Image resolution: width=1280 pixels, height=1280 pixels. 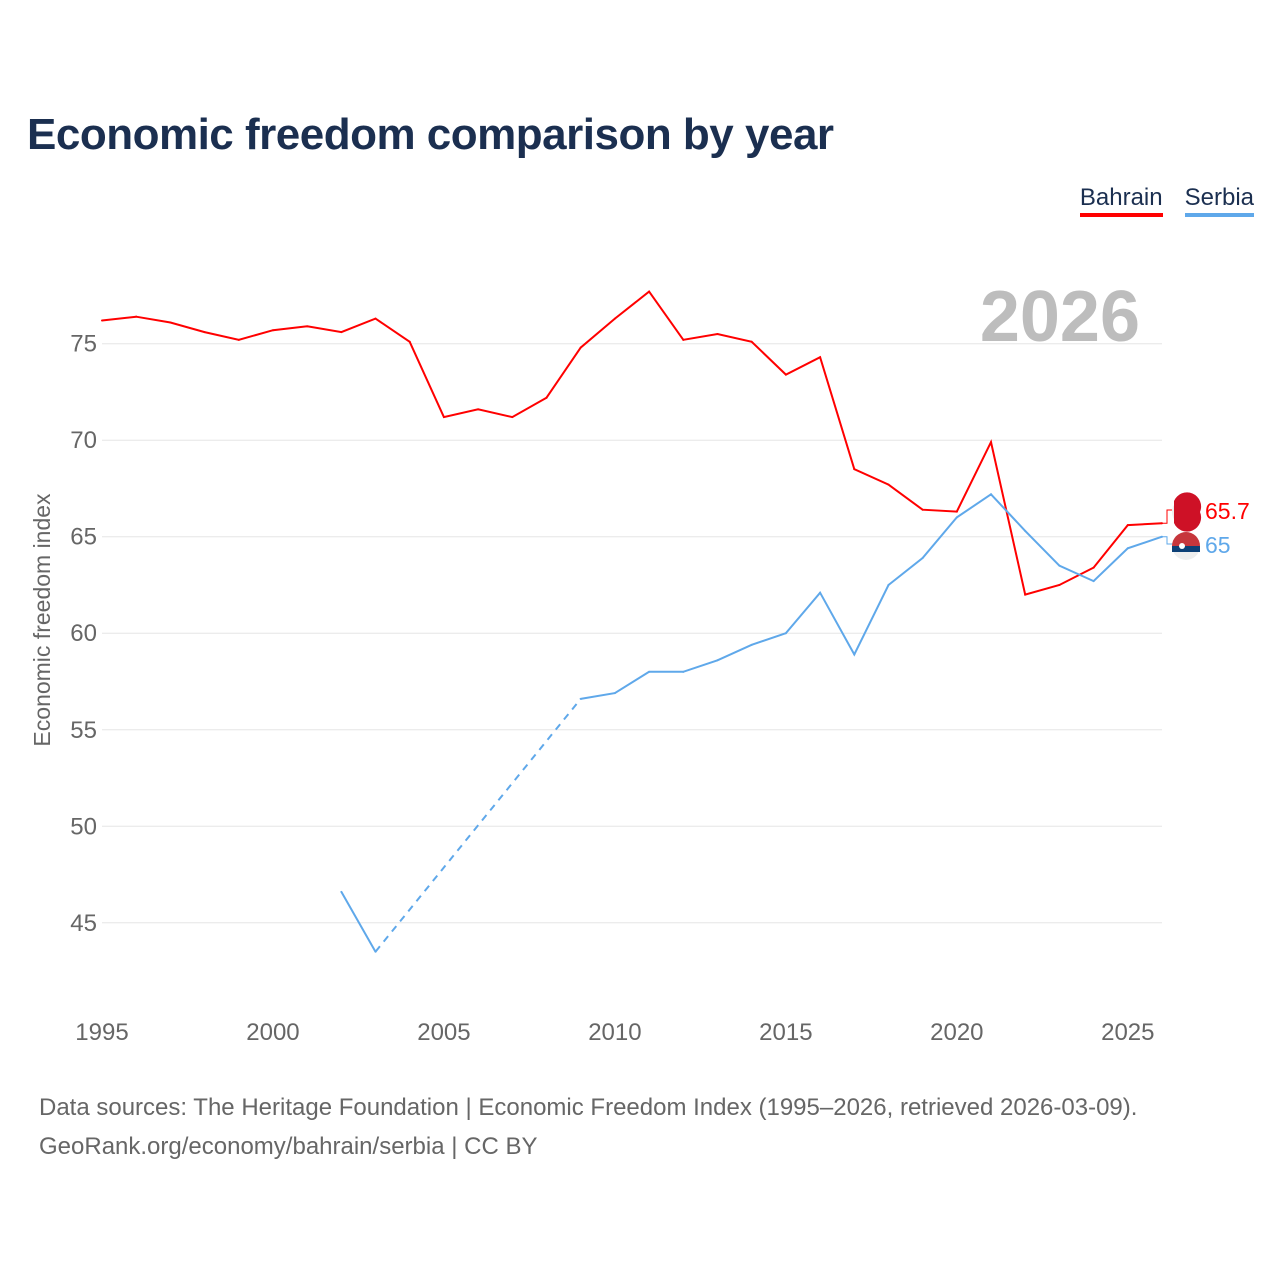 What do you see at coordinates (1060, 317) in the screenshot?
I see `year-watermark: 2026` at bounding box center [1060, 317].